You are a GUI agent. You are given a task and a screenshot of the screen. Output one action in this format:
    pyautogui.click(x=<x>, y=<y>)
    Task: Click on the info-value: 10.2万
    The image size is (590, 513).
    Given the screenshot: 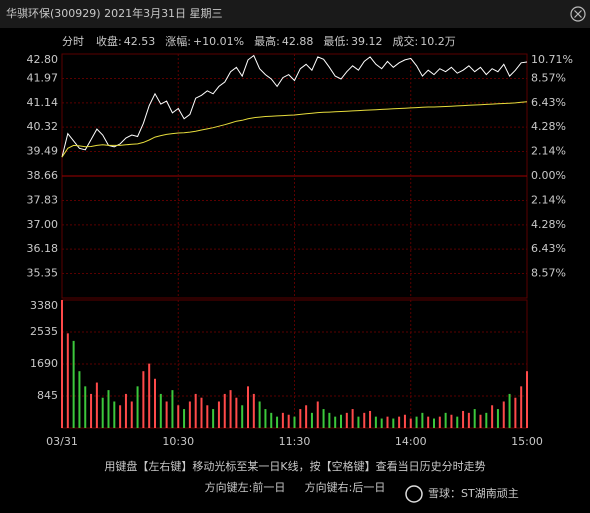 What is the action you would take?
    pyautogui.click(x=438, y=41)
    